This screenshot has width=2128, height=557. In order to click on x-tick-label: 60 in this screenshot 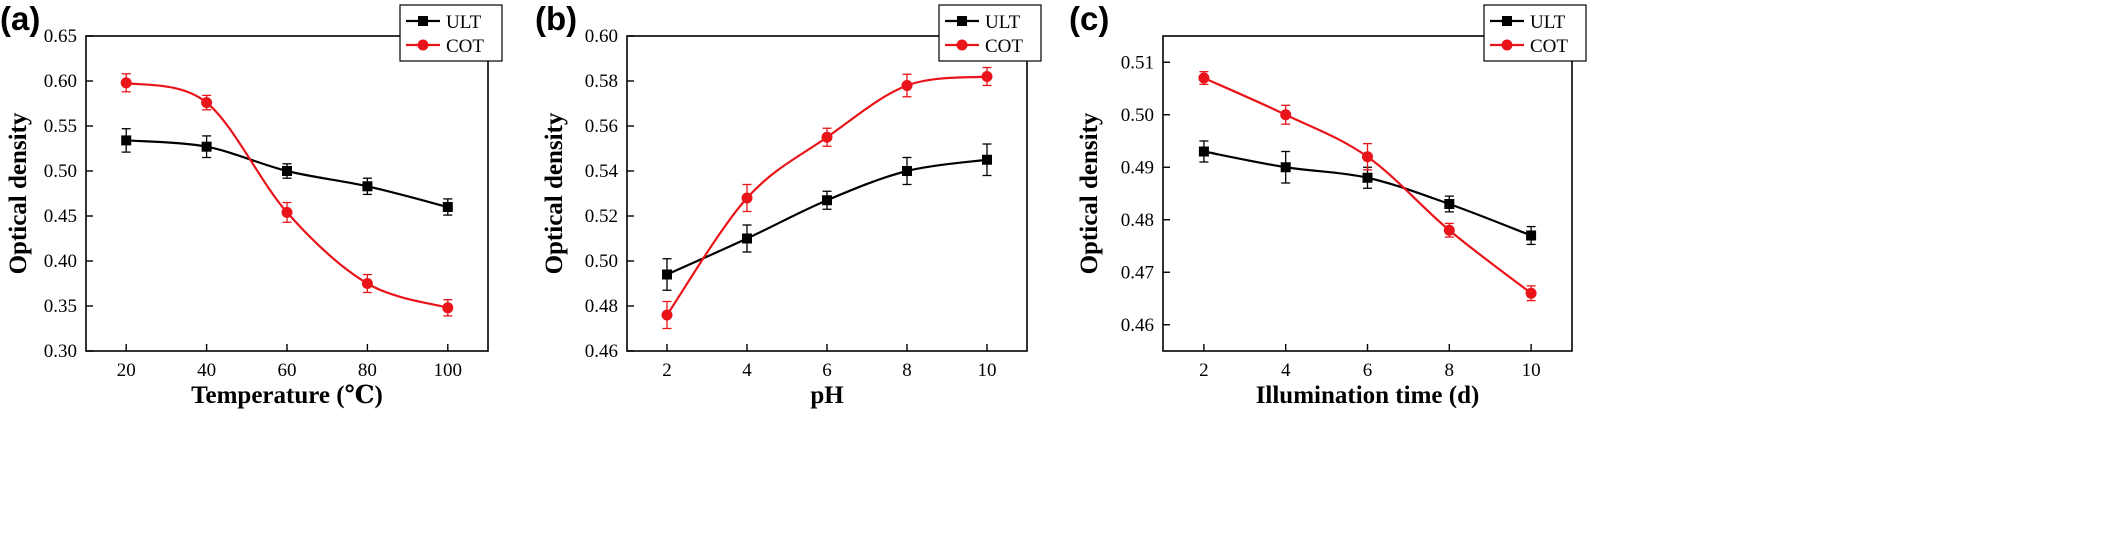, I will do `click(287, 370)`.